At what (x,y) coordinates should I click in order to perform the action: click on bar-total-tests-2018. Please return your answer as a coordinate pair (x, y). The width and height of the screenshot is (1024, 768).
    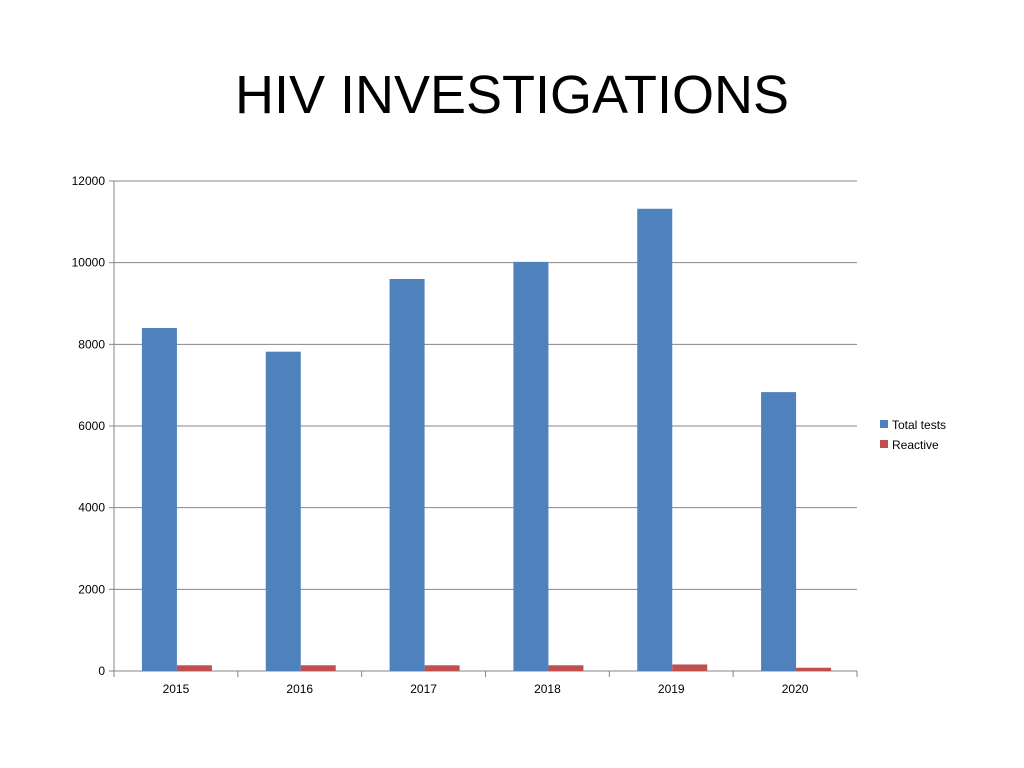
    Looking at the image, I should click on (531, 466).